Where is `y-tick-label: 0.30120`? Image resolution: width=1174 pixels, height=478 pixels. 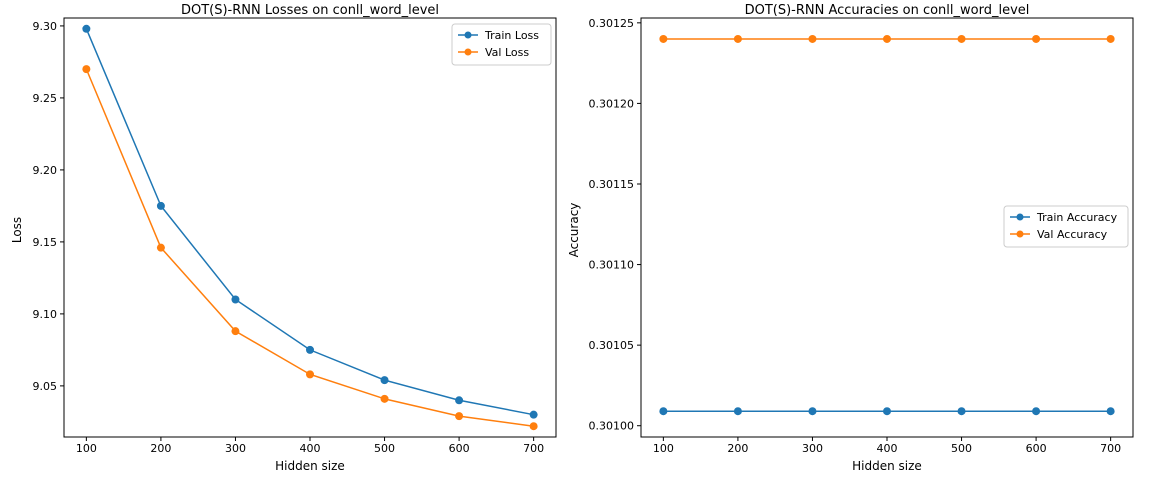
y-tick-label: 0.30120 is located at coordinates (612, 103).